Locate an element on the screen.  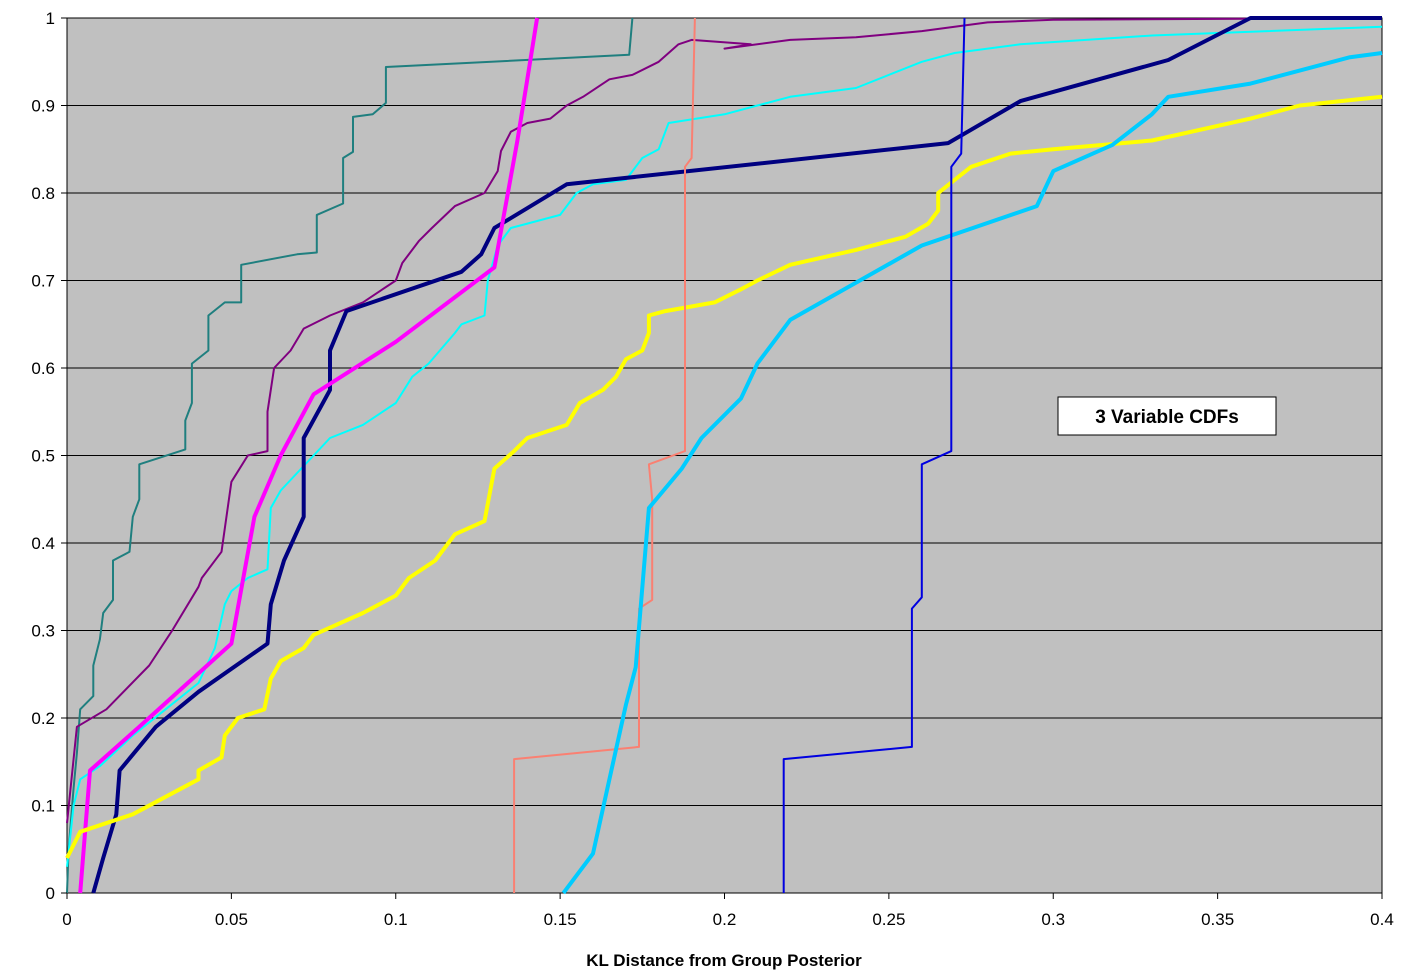
x-tick-label: 0.2 is located at coordinates (725, 919).